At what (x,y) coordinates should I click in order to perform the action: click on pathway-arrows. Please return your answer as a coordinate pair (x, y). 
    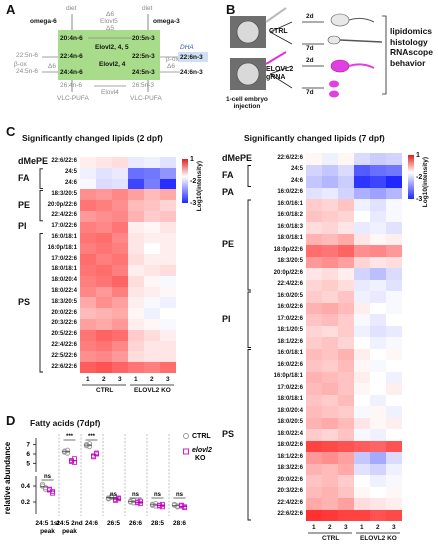
    Looking at the image, I should click on (125, 53).